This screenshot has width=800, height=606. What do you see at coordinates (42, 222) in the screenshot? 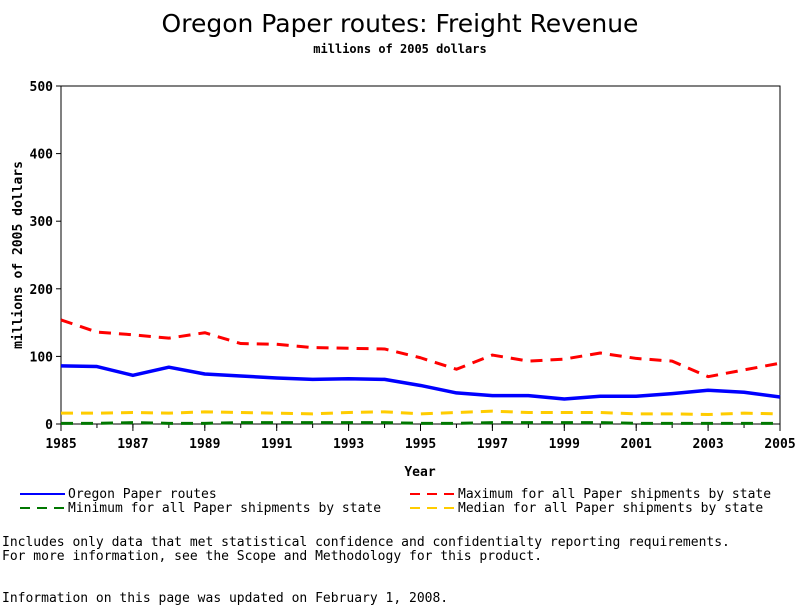
I see `y-tick-label: 300` at bounding box center [42, 222].